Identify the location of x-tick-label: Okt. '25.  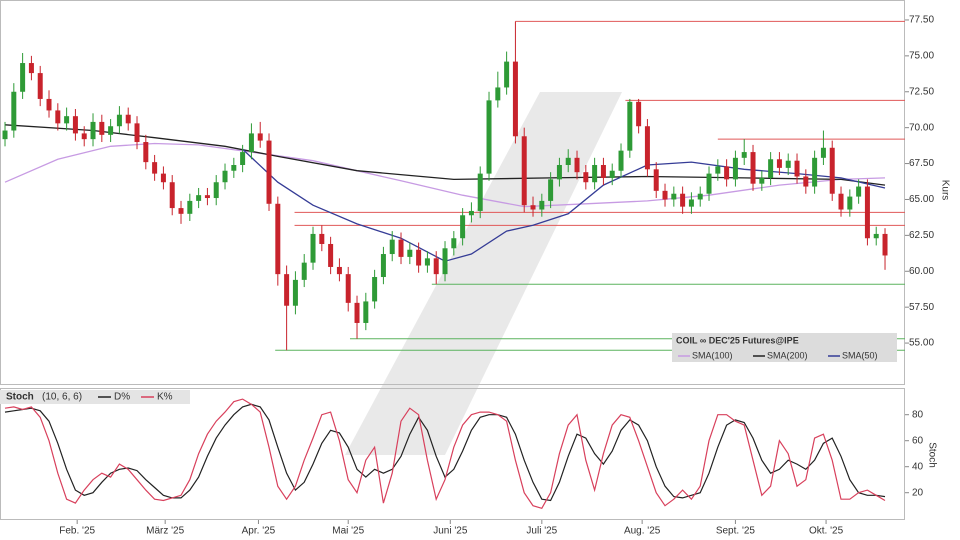
(826, 531).